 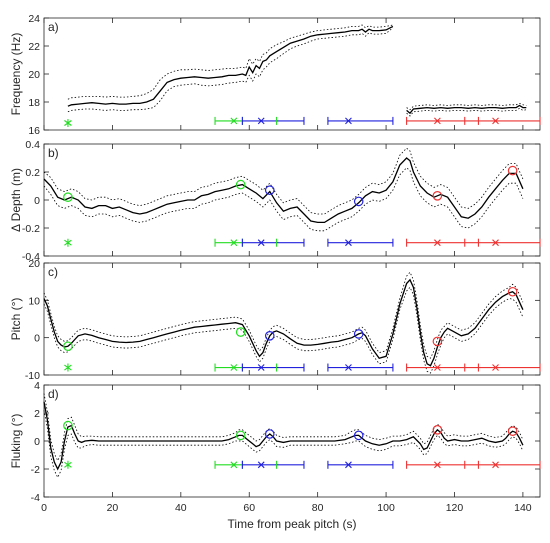 What do you see at coordinates (44, 508) in the screenshot?
I see `x-tick-label: 0` at bounding box center [44, 508].